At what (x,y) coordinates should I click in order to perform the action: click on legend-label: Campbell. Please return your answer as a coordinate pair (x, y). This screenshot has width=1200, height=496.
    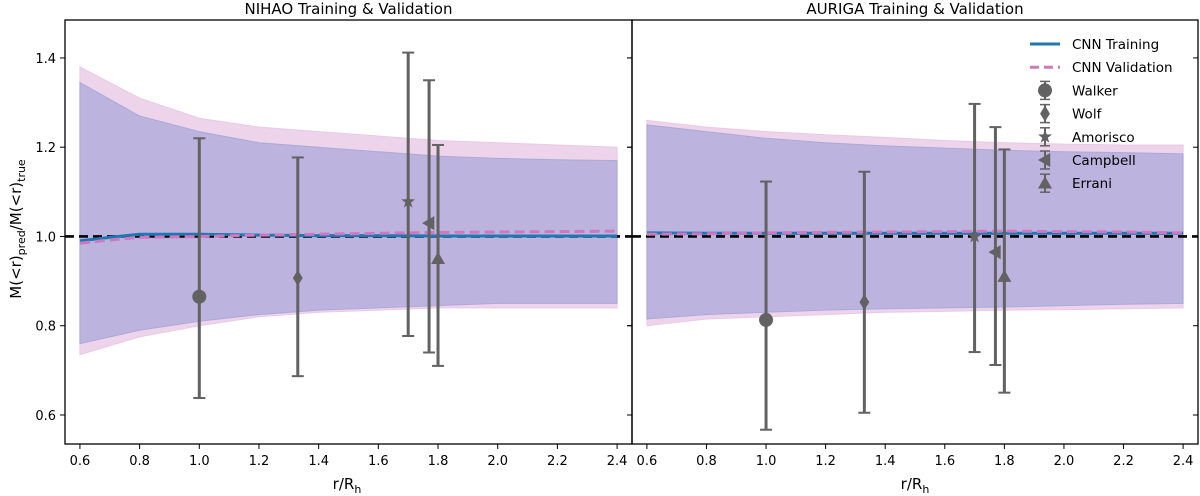
    Looking at the image, I should click on (1104, 161).